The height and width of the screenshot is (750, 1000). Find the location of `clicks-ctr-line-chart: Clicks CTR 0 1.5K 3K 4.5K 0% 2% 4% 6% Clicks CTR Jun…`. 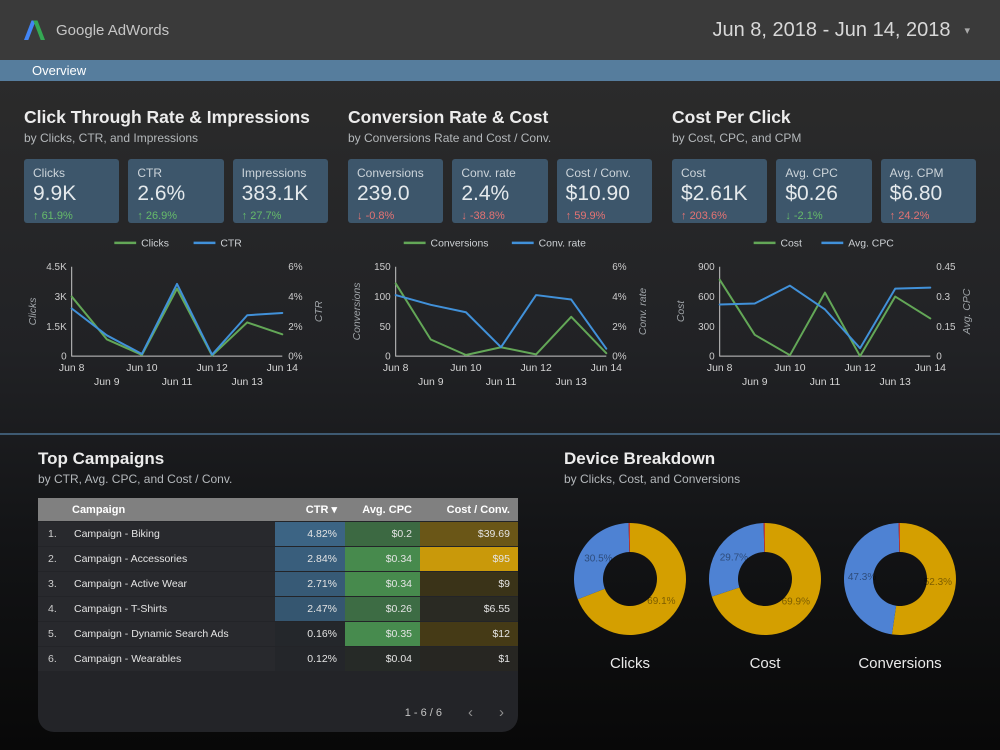

clicks-ctr-line-chart: Clicks CTR 0 1.5K 3K 4.5K 0% 2% 4% 6% Clicks CTR Jun… is located at coordinates (176, 318).